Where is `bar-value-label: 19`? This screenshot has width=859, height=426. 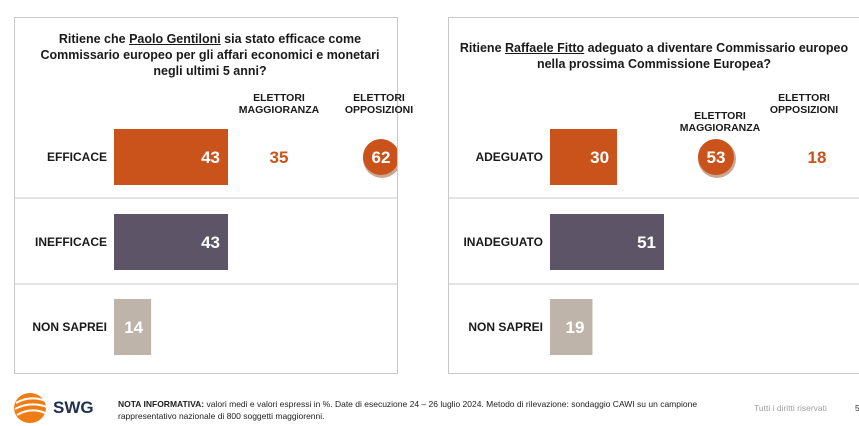
bar-value-label: 19 is located at coordinates (575, 327).